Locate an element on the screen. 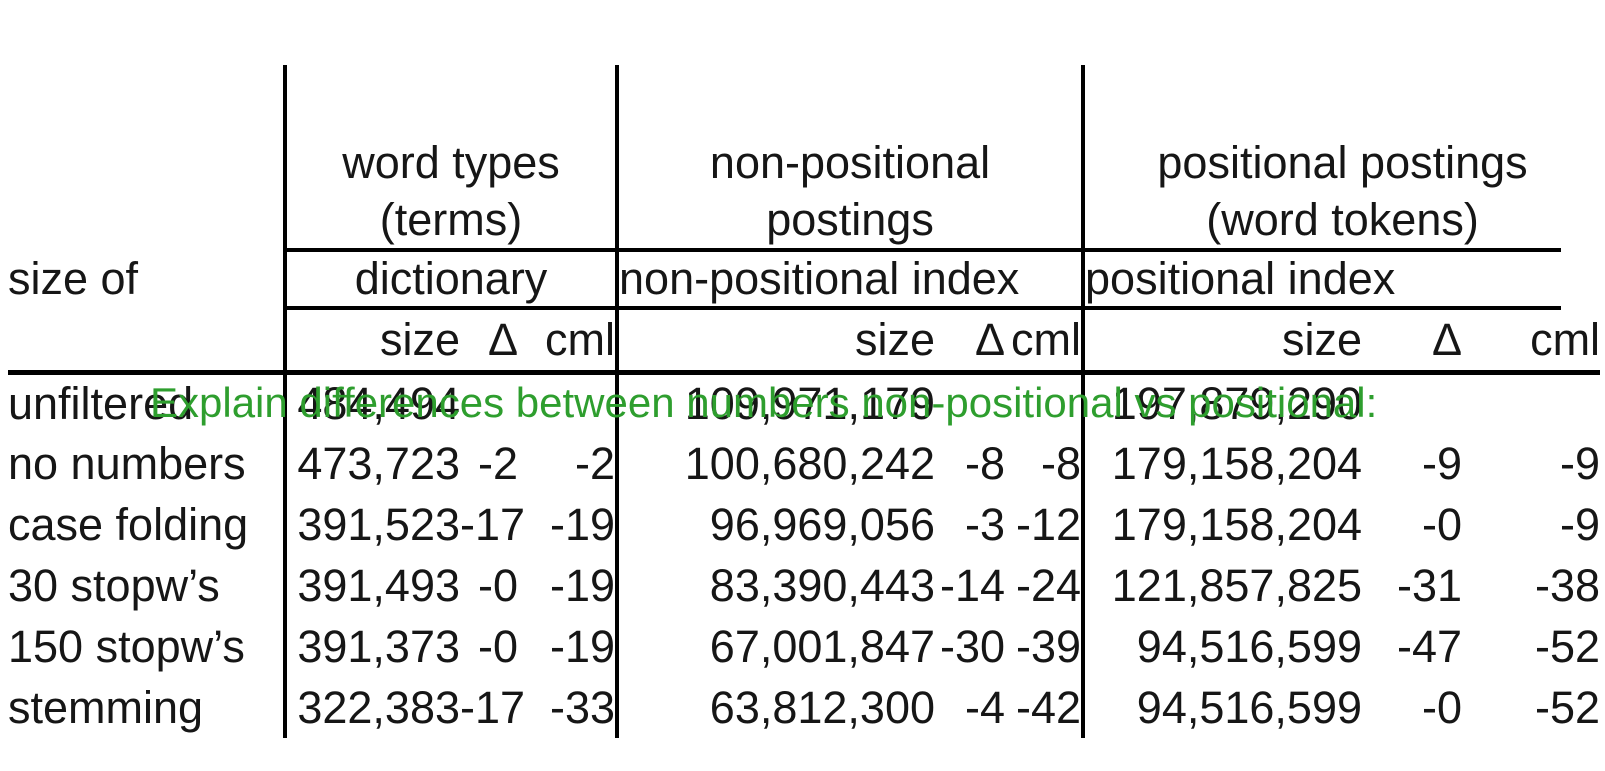 The image size is (1605, 771). nonpos-size: 67,001,847 is located at coordinates (822, 646).